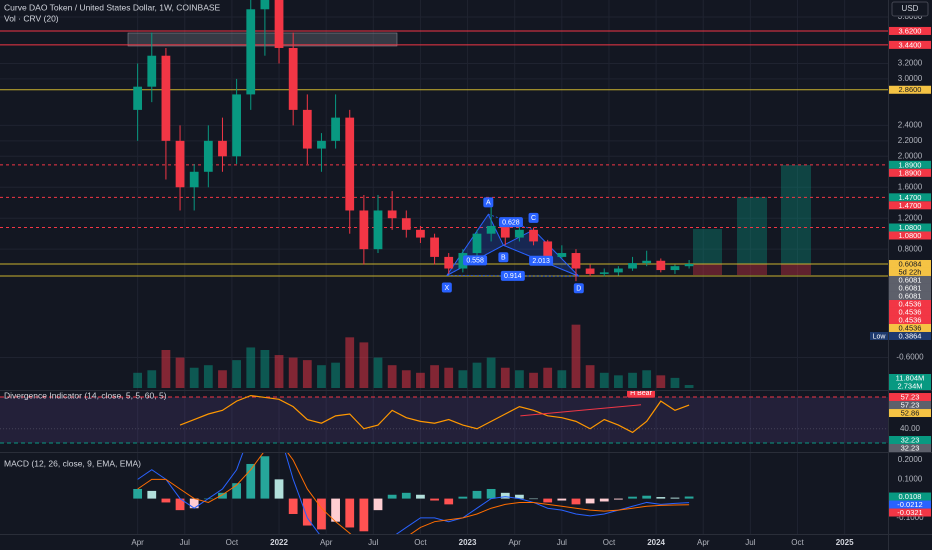 Image resolution: width=932 pixels, height=550 pixels. I want to click on pattern-point-label: X, so click(446, 288).